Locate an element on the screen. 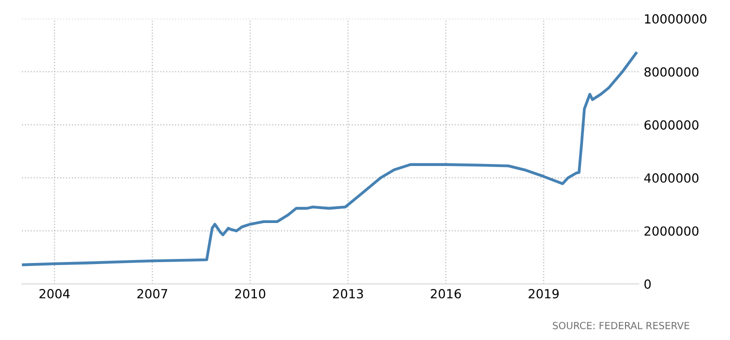  x-tick-label: 2013 is located at coordinates (348, 293).